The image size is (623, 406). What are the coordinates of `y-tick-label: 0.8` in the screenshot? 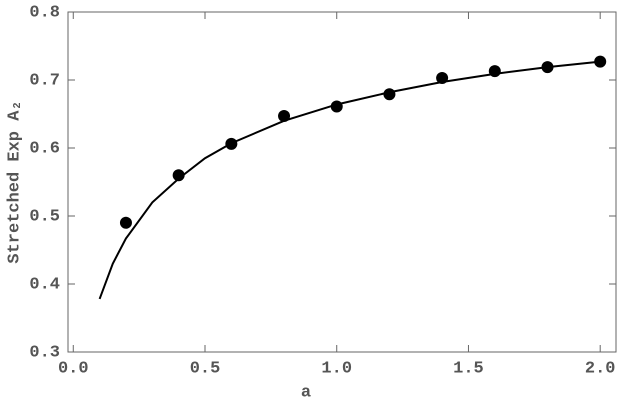 It's located at (44, 12).